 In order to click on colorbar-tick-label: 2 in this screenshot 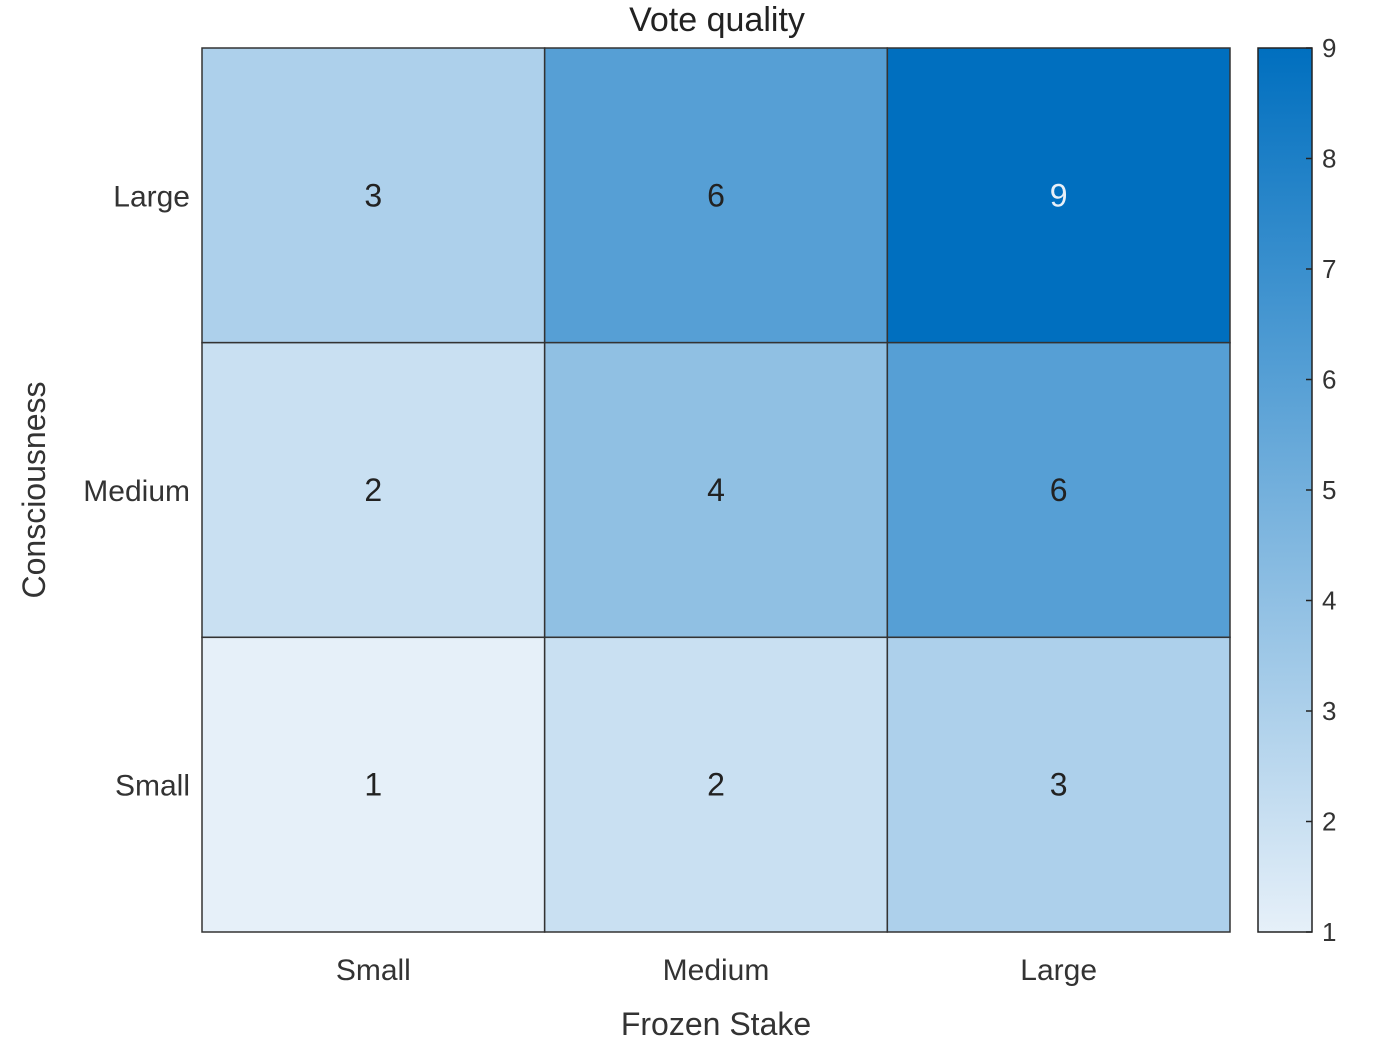, I will do `click(1329, 822)`.